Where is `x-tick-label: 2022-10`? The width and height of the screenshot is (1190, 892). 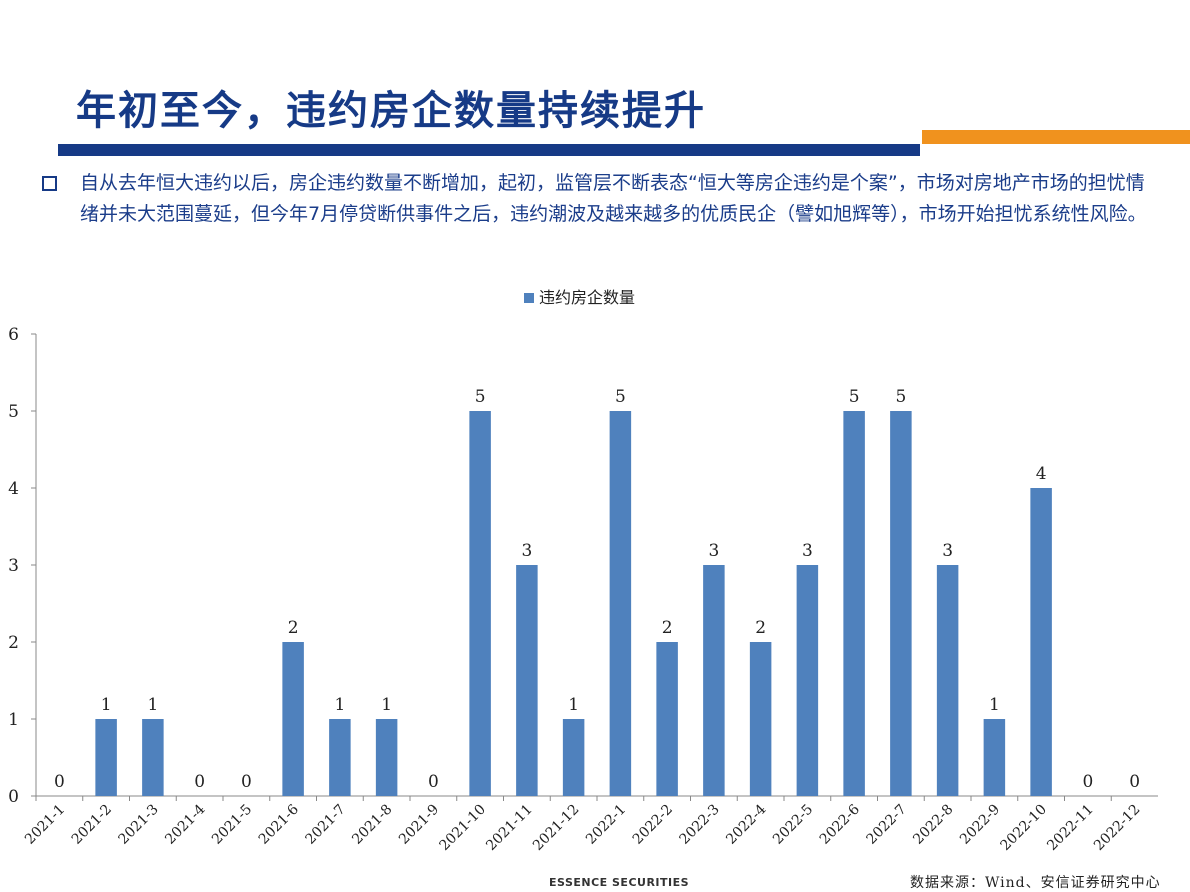 x-tick-label: 2022-10 is located at coordinates (1023, 828).